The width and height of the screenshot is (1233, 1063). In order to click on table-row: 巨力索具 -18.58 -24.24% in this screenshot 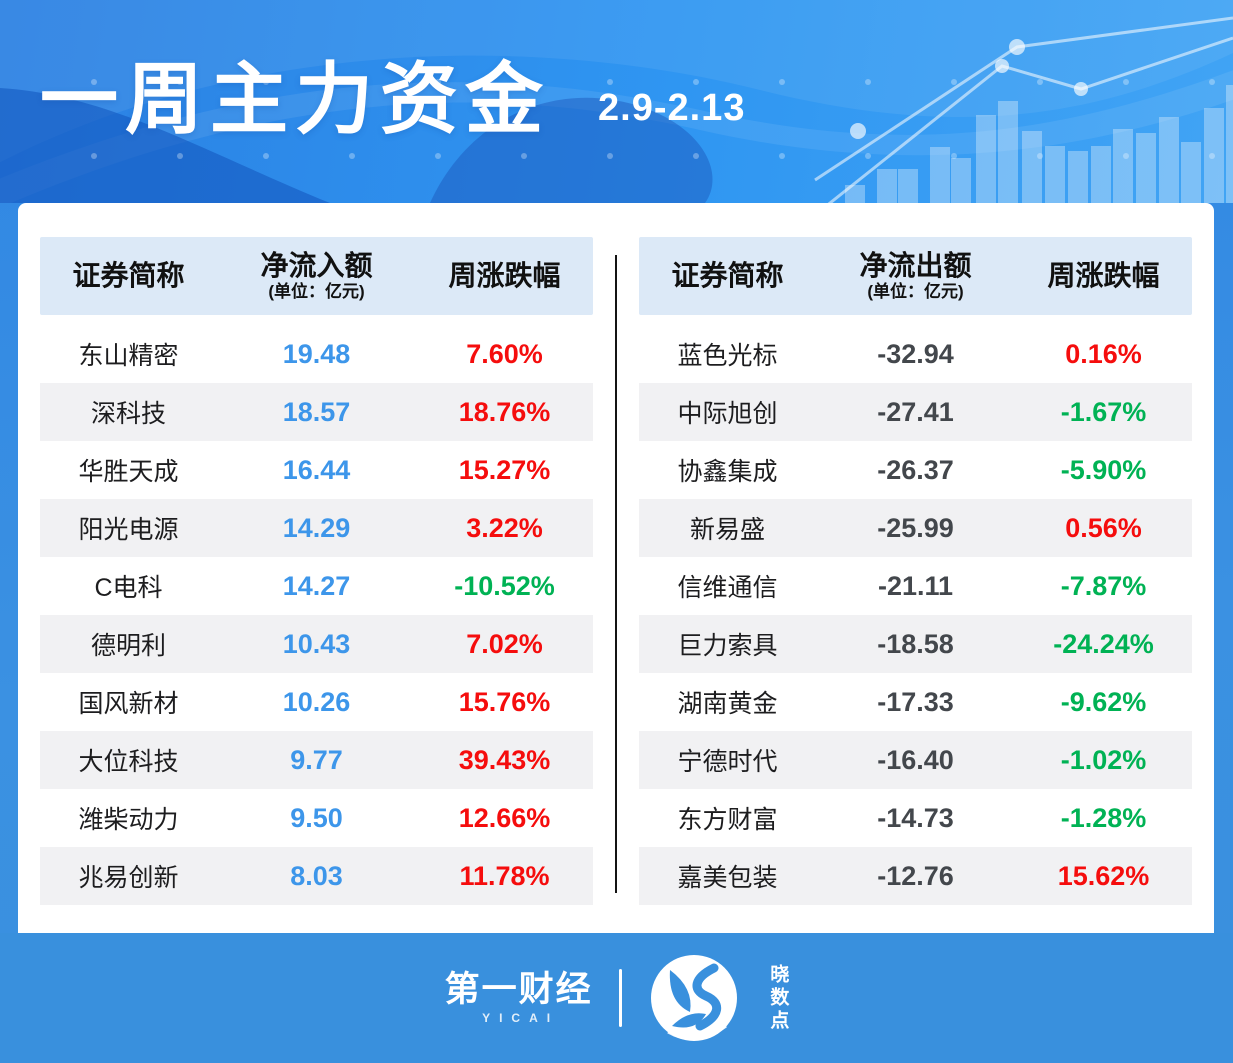, I will do `click(915, 644)`.